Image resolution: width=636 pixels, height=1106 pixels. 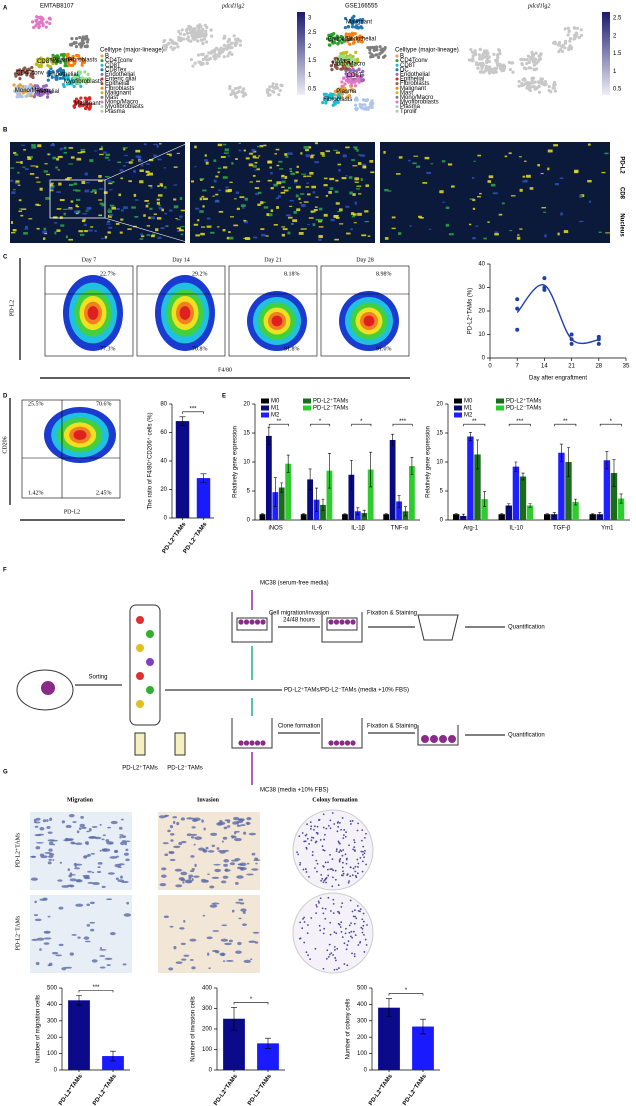 I want to click on colorbar-tick: 1, so click(x=615, y=72).